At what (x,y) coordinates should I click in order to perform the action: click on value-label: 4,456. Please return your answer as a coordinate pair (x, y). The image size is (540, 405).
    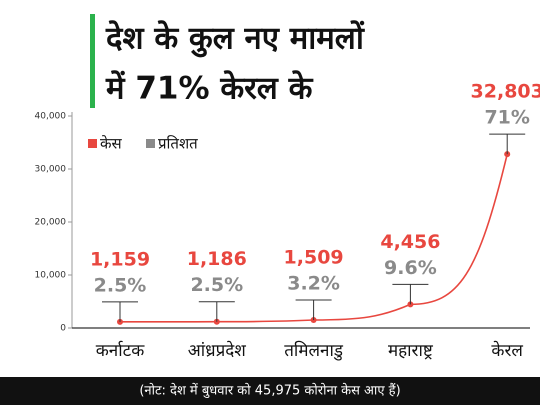
    Looking at the image, I should click on (410, 242).